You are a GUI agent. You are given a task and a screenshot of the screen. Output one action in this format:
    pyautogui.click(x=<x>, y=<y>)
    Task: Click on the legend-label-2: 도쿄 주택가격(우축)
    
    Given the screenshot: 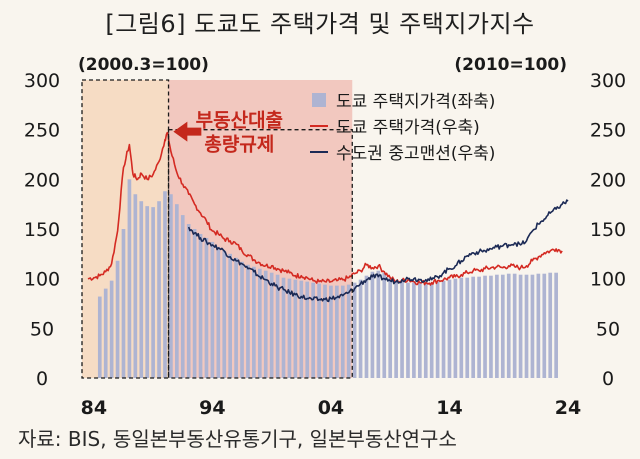 What is the action you would take?
    pyautogui.click(x=408, y=128)
    